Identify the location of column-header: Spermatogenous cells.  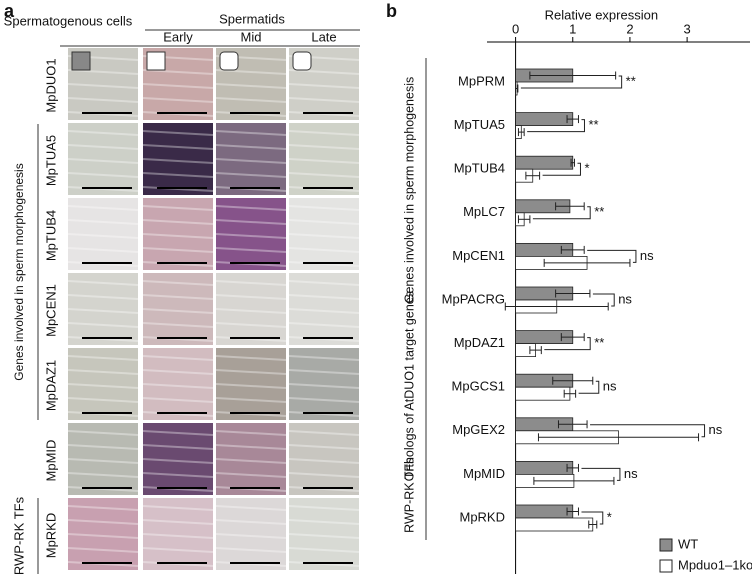
(68, 20).